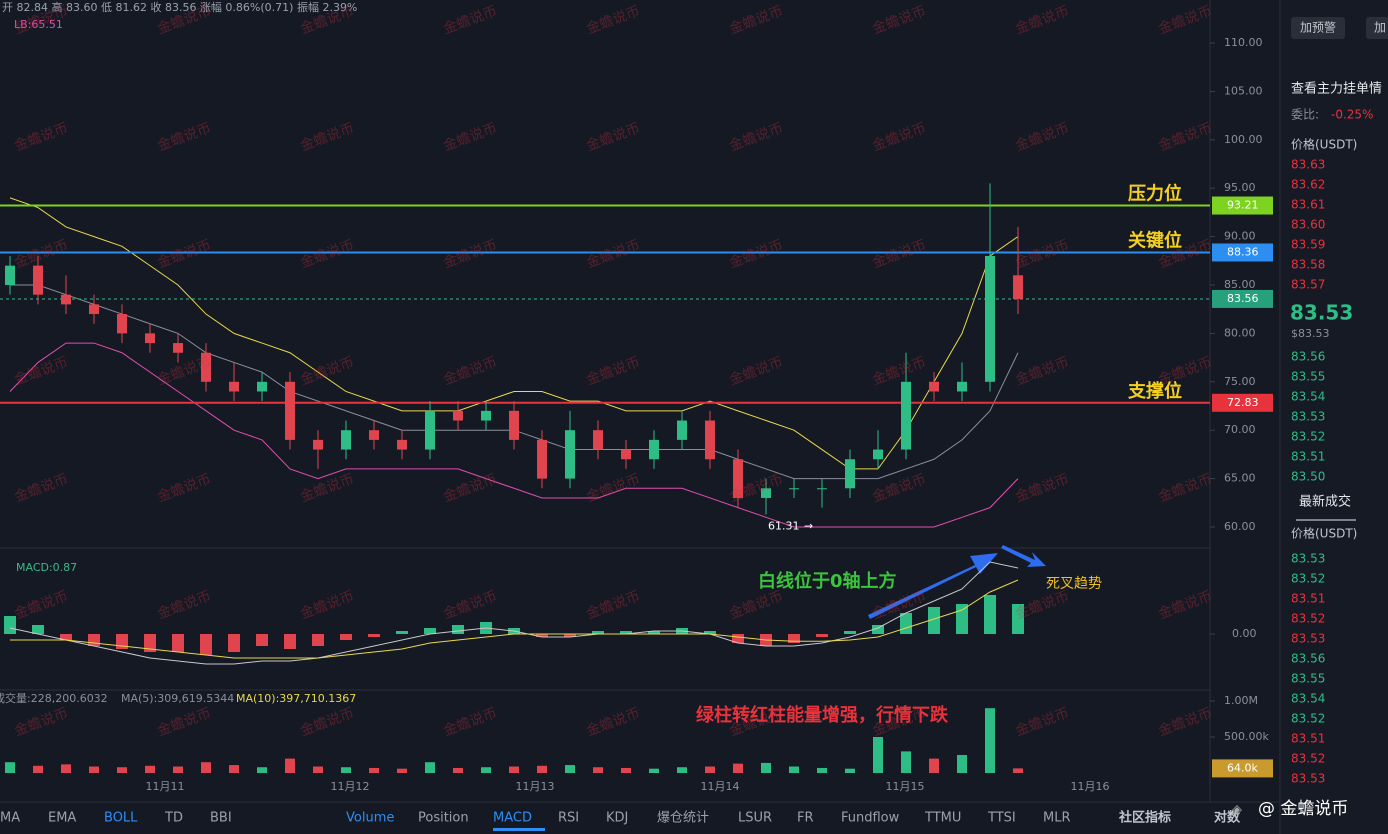 The height and width of the screenshot is (834, 1388). I want to click on toolbar-tab: Fundflow, so click(870, 818).